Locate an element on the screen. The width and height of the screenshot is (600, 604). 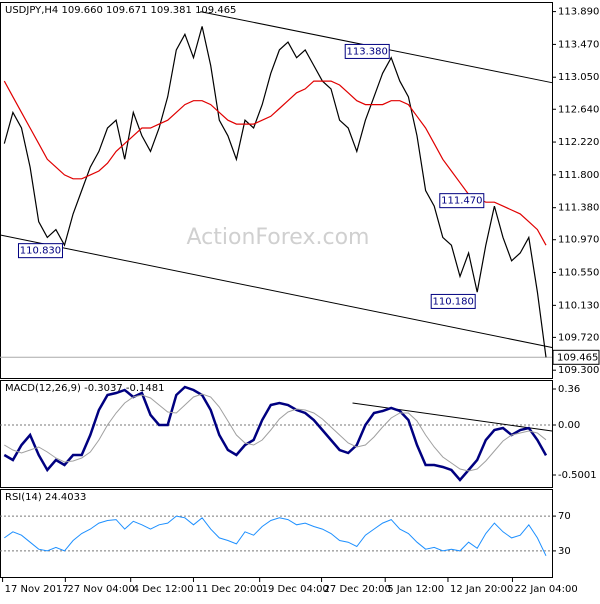
x-tick-label: 27 Dec 20:00 is located at coordinates (357, 589).